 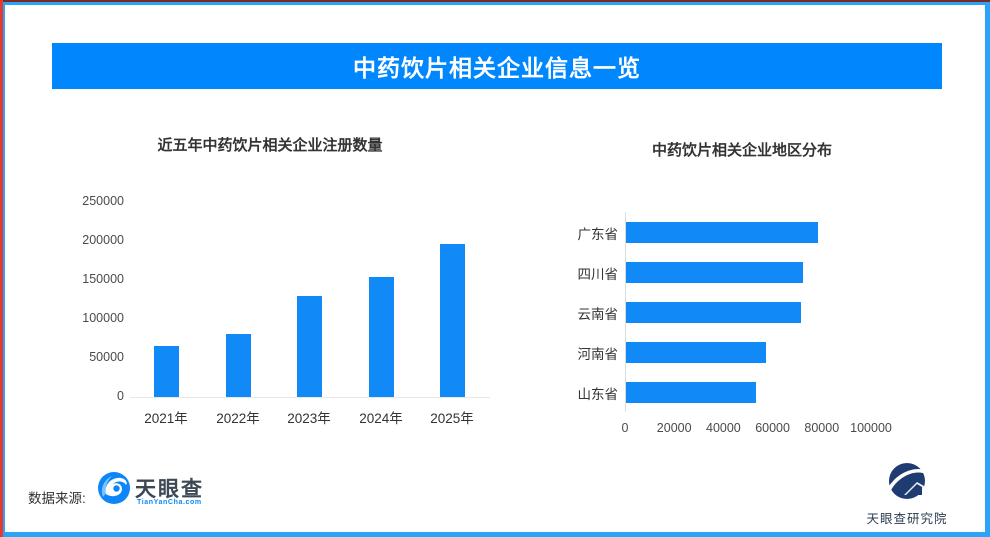 I want to click on left-chart-y-tick: 50000, so click(x=106, y=357).